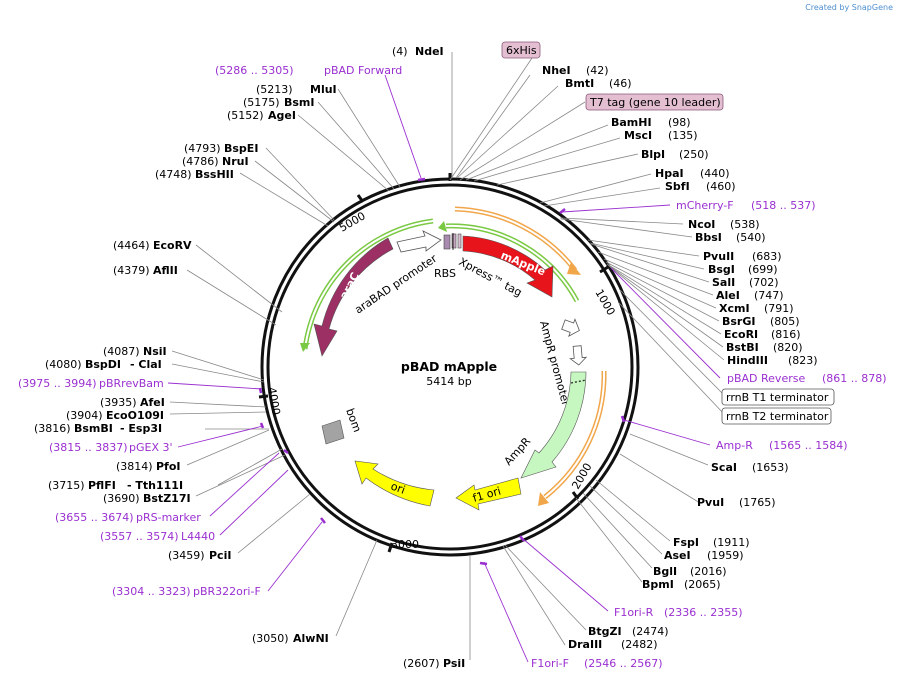  Describe the element at coordinates (66, 485) in the screenshot. I see `pos-pflfi: (3715)` at that location.